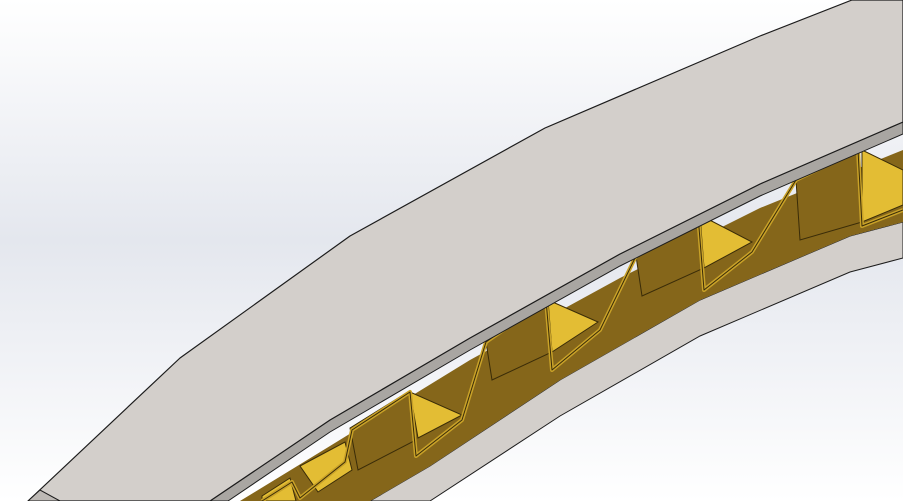  What do you see at coordinates (326, 467) in the screenshot?
I see `core-cell` at bounding box center [326, 467].